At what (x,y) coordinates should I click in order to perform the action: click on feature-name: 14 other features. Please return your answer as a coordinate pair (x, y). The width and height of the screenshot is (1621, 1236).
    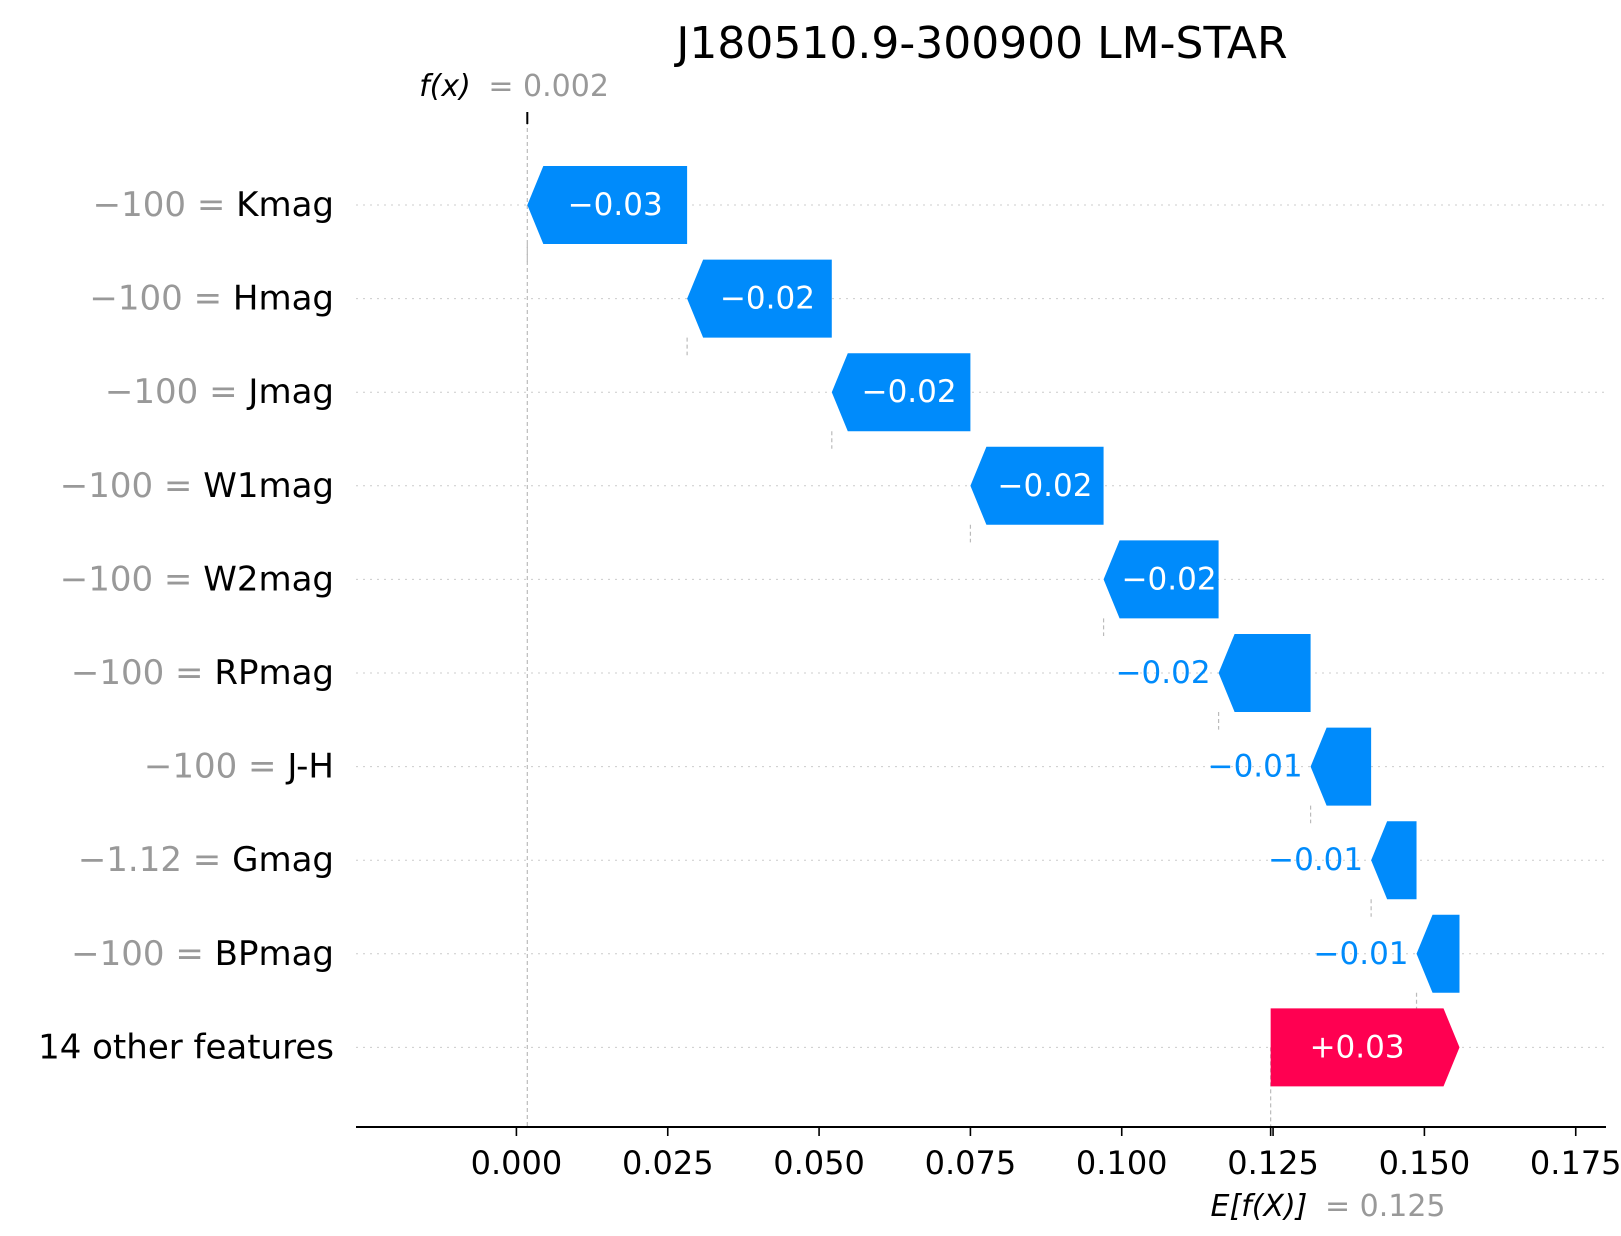
    Looking at the image, I should click on (186, 1047).